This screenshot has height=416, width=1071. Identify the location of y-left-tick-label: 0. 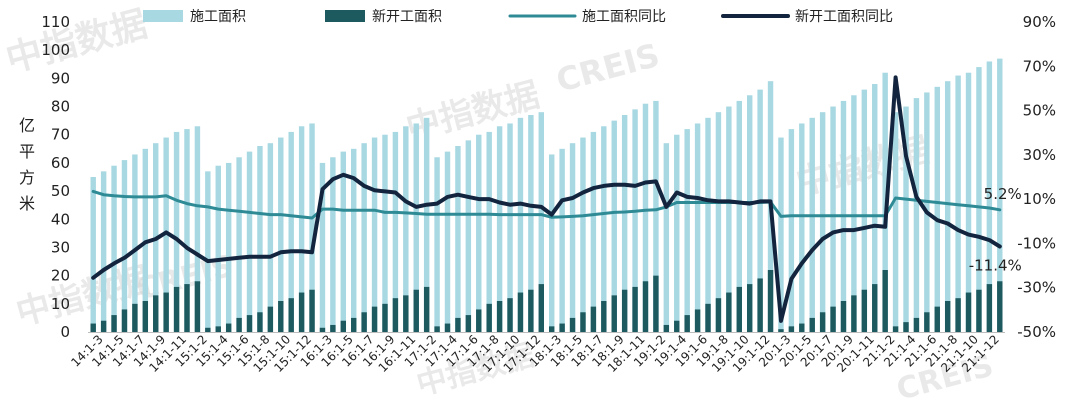
(65, 332).